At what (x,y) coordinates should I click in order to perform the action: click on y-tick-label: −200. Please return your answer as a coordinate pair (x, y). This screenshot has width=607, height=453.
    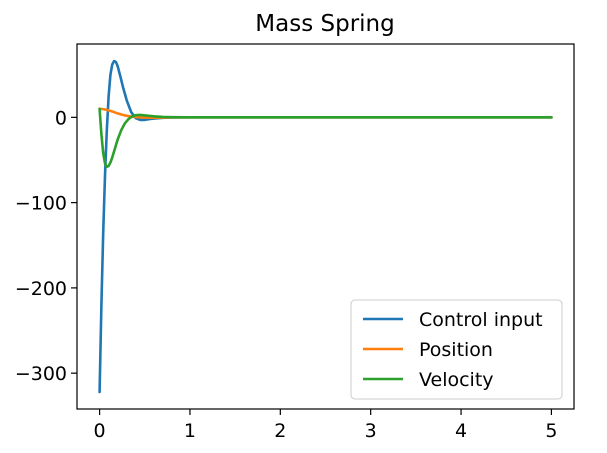
    Looking at the image, I should click on (41, 289).